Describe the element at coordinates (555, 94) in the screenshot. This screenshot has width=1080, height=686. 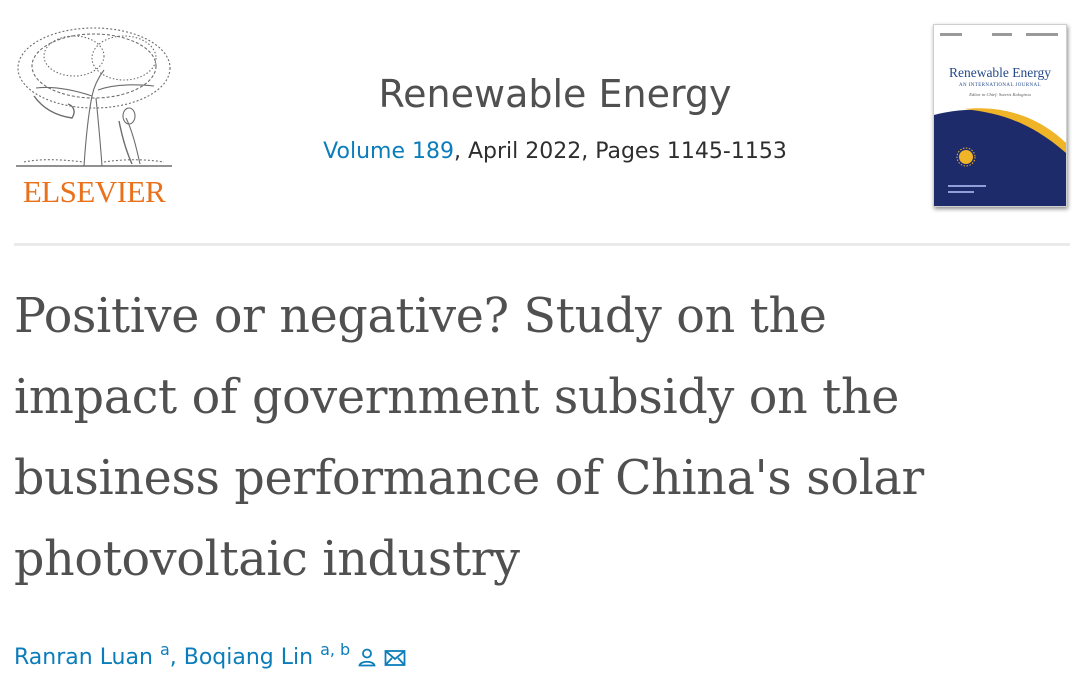
I see `journal-title-link: Renewable Energy` at that location.